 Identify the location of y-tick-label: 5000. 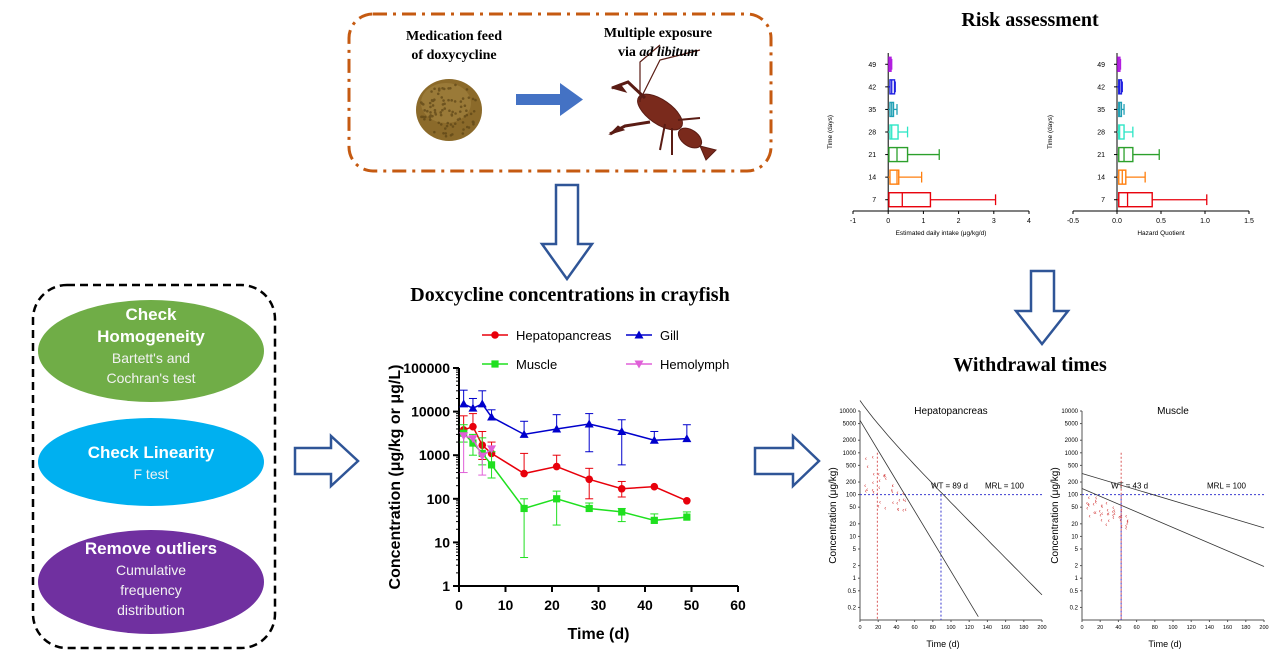
(1072, 425).